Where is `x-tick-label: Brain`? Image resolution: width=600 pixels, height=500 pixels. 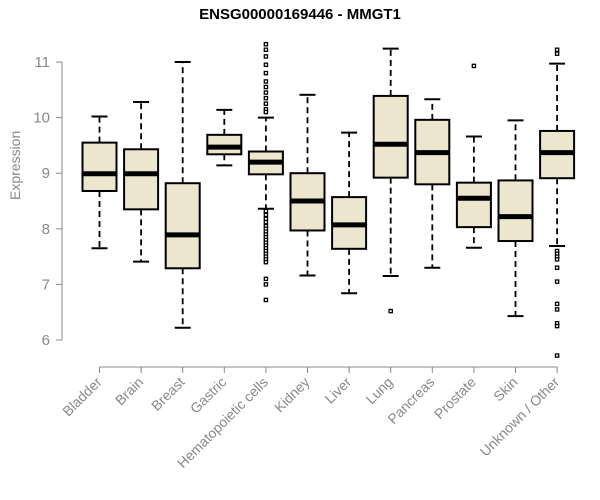
x-tick-label: Brain is located at coordinates (129, 391).